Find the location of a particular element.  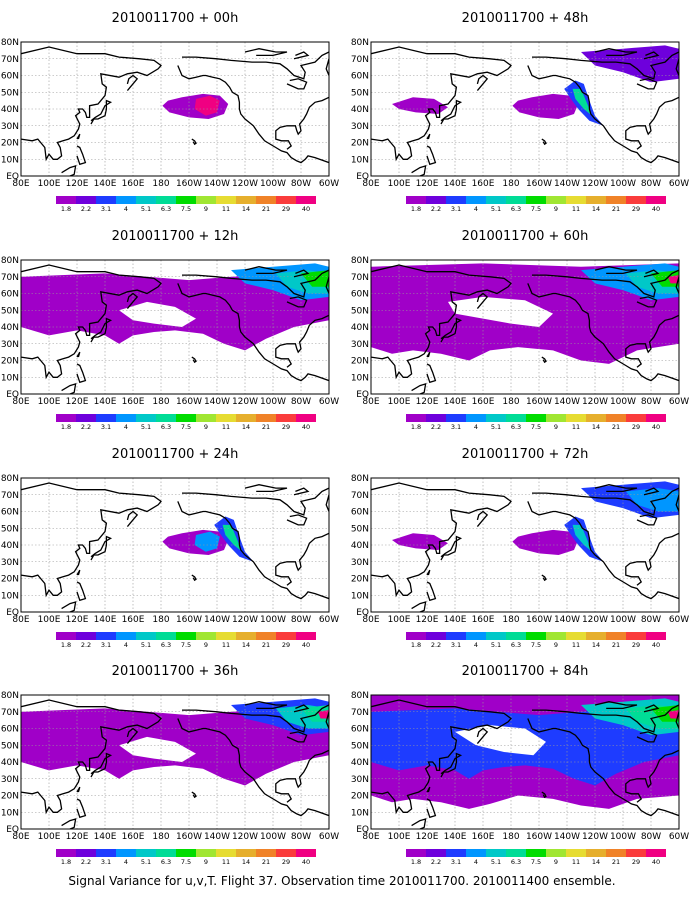

lat-tick-label: 20N is located at coordinates (360, 580).